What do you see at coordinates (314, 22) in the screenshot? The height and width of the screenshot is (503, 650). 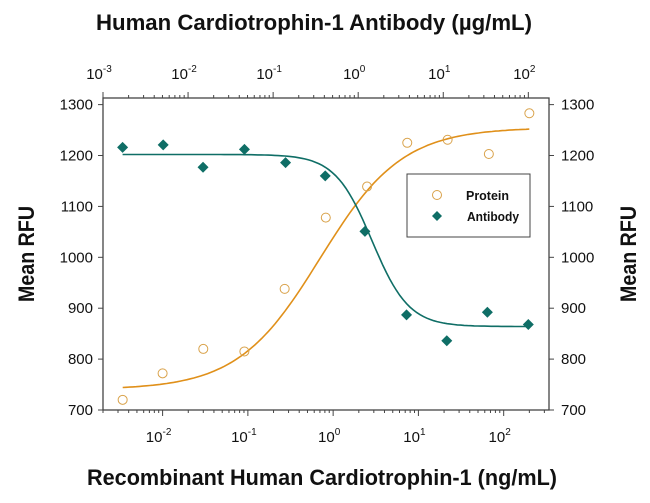 I see `top-axis-title: Human Cardiotrophin-1 Antibody (µg/mL)` at bounding box center [314, 22].